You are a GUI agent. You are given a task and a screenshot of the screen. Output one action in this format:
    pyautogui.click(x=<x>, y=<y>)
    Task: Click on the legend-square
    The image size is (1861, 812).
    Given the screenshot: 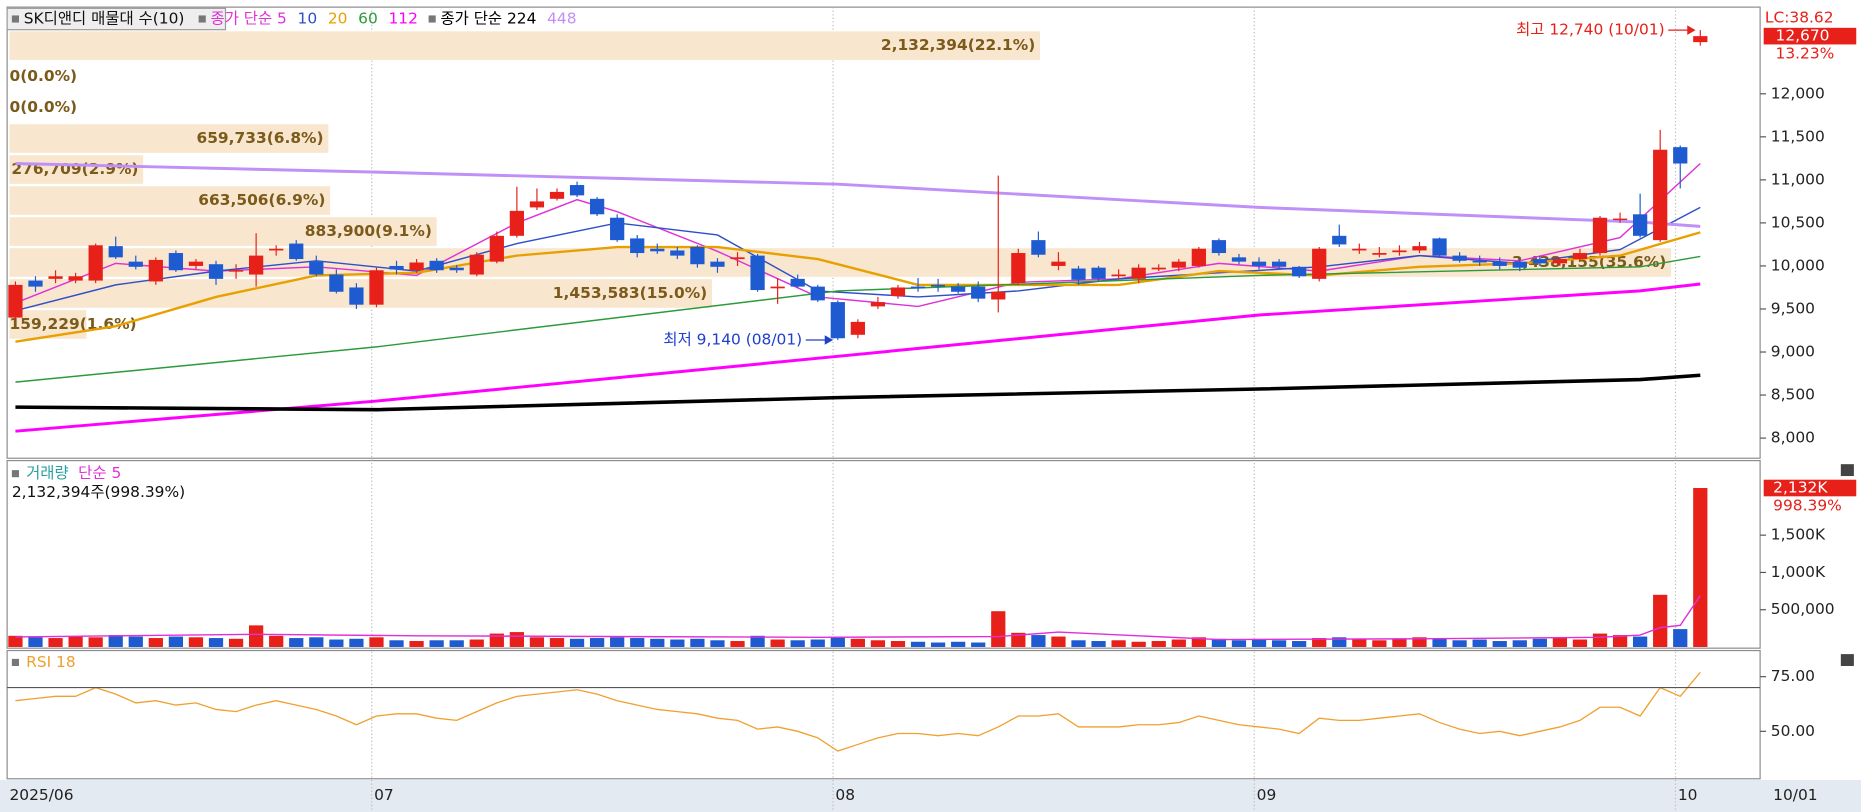 What is the action you would take?
    pyautogui.click(x=15, y=19)
    